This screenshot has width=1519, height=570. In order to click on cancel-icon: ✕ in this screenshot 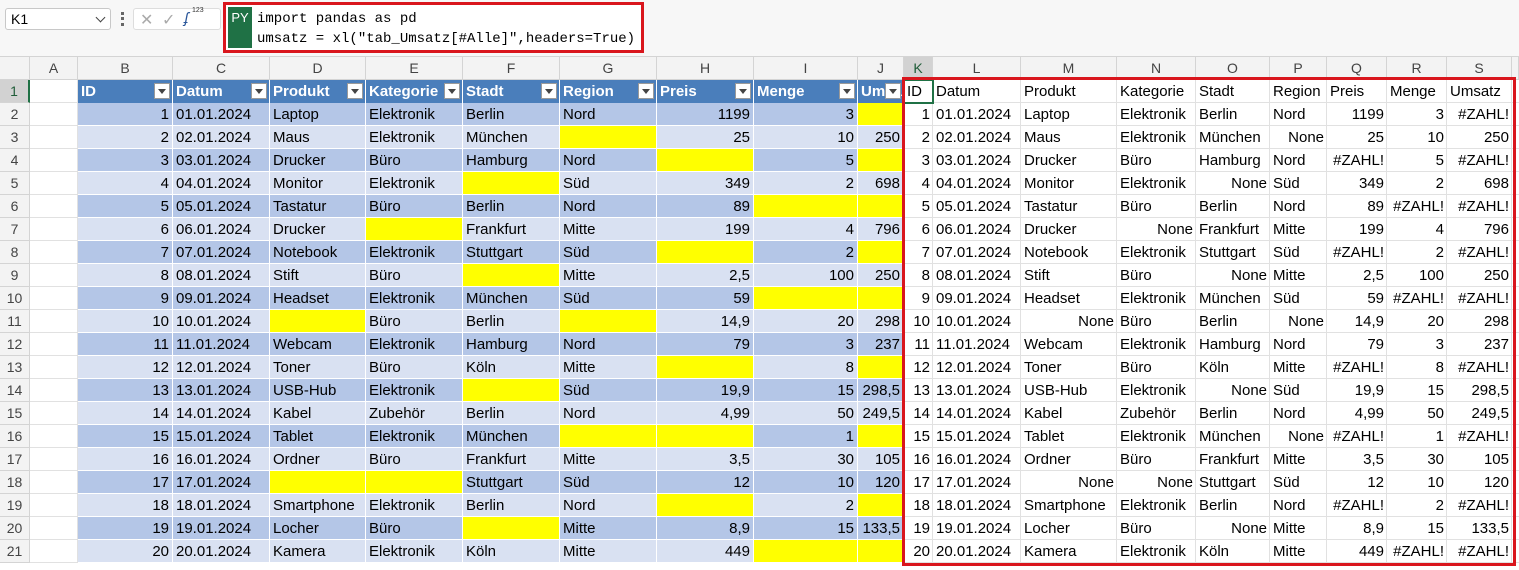, I will do `click(147, 20)`.